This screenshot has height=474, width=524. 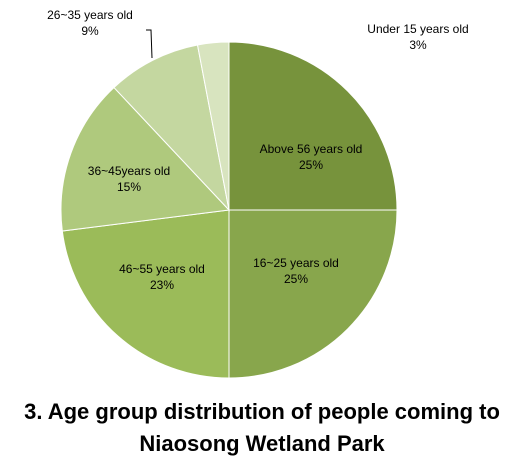 What do you see at coordinates (311, 149) in the screenshot?
I see `slice-label: Above 56 years old` at bounding box center [311, 149].